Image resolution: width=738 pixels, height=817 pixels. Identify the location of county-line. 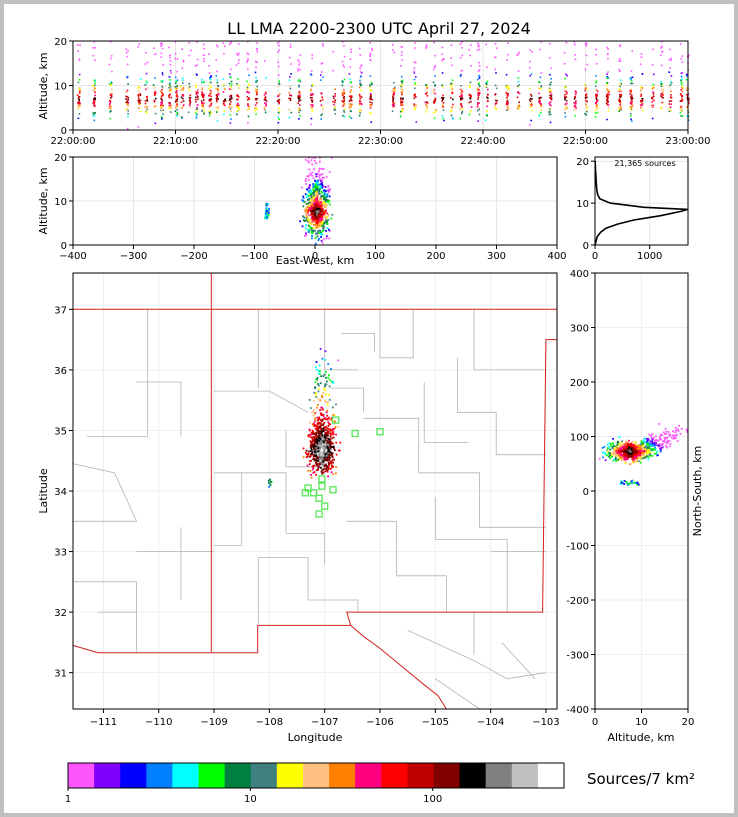
(396, 334).